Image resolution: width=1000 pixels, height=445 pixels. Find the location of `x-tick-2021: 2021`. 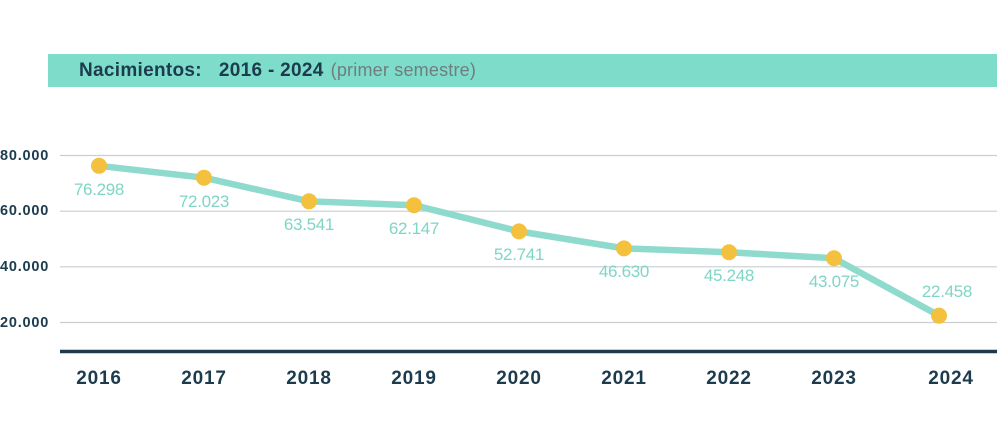

x-tick-2021: 2021 is located at coordinates (624, 378).